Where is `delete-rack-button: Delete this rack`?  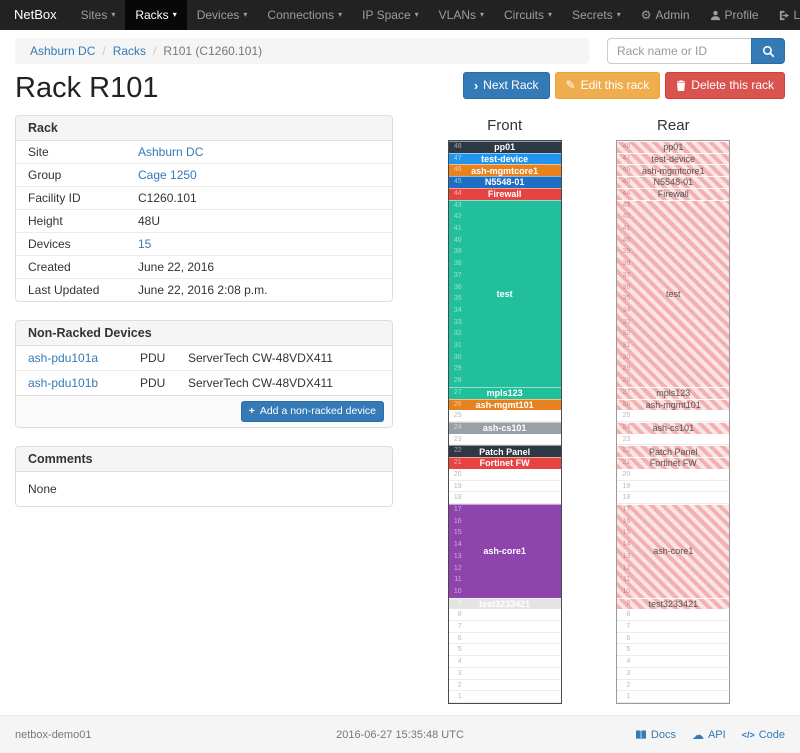
delete-rack-button: Delete this rack is located at coordinates (725, 85).